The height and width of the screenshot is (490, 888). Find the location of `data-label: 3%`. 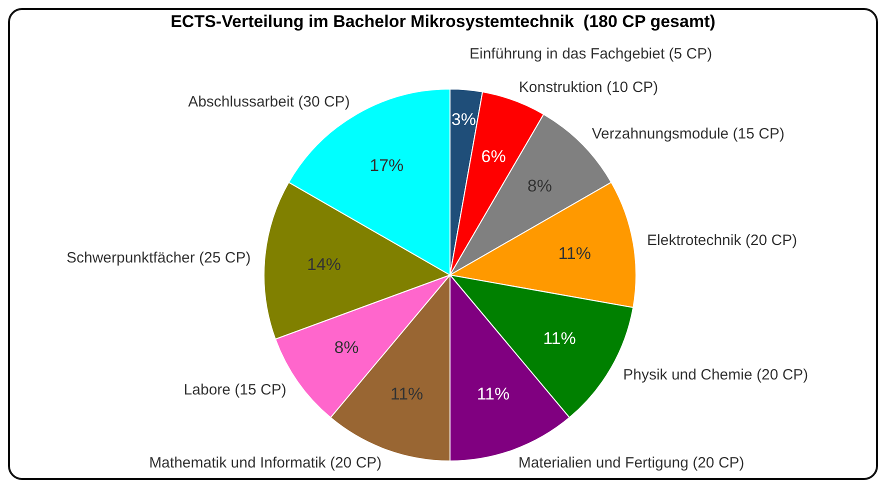

data-label: 3% is located at coordinates (463, 119).